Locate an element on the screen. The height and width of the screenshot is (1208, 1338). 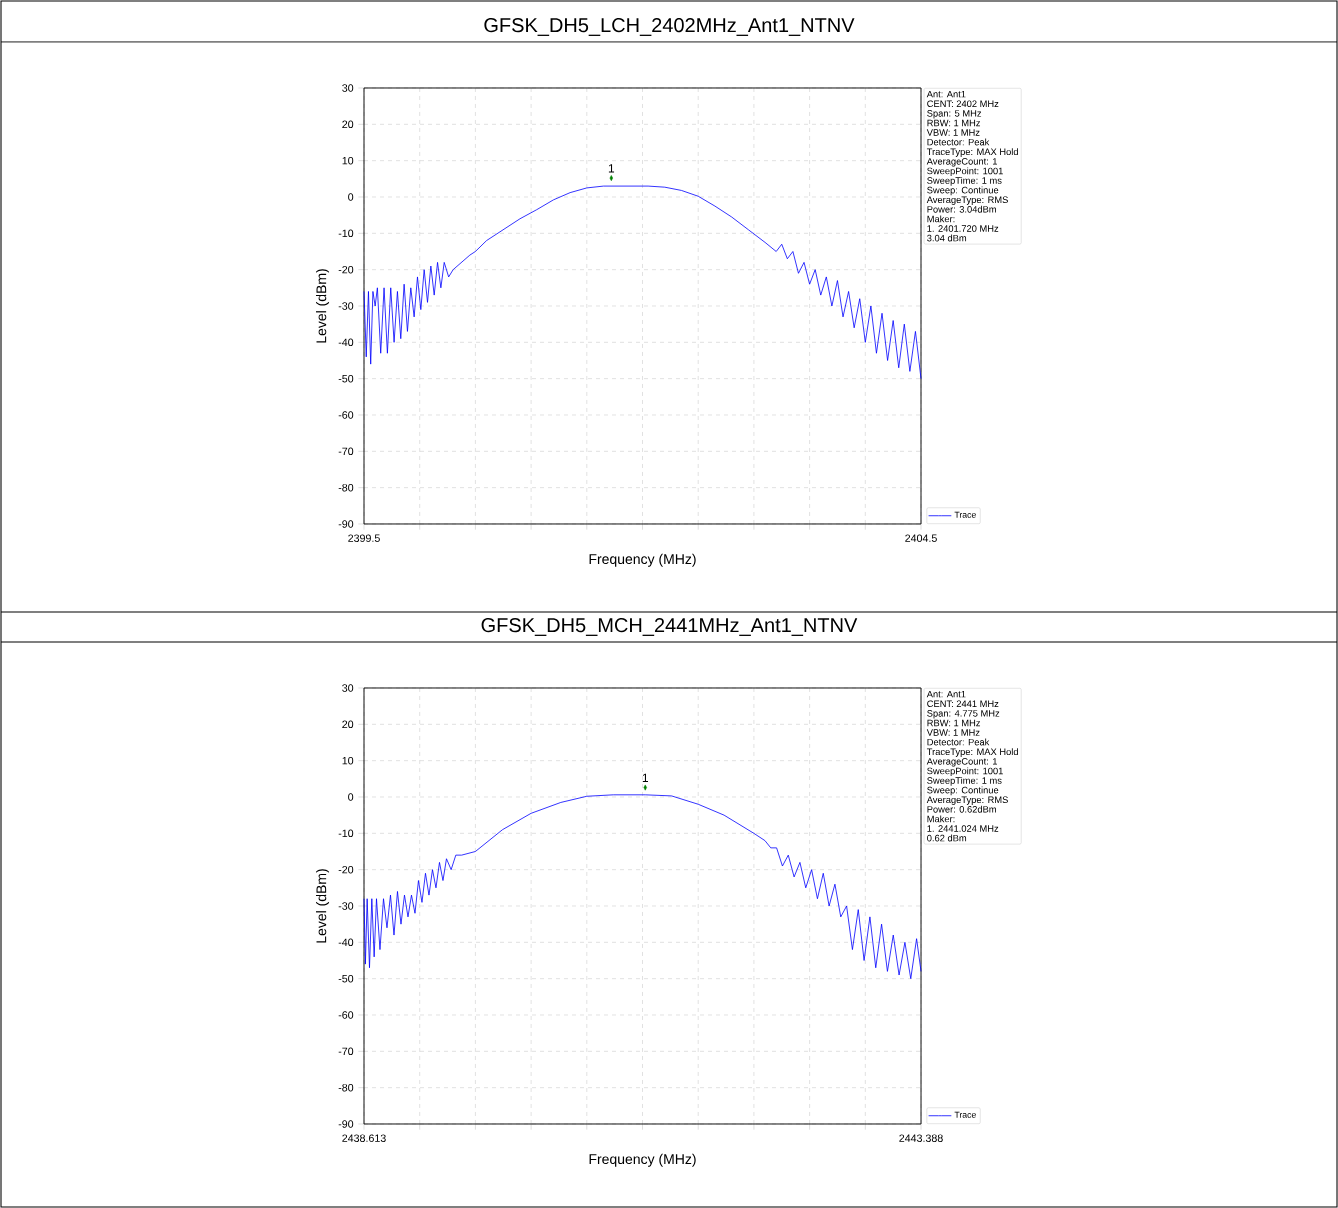
x-tick-label: 2443.388 is located at coordinates (921, 1138).